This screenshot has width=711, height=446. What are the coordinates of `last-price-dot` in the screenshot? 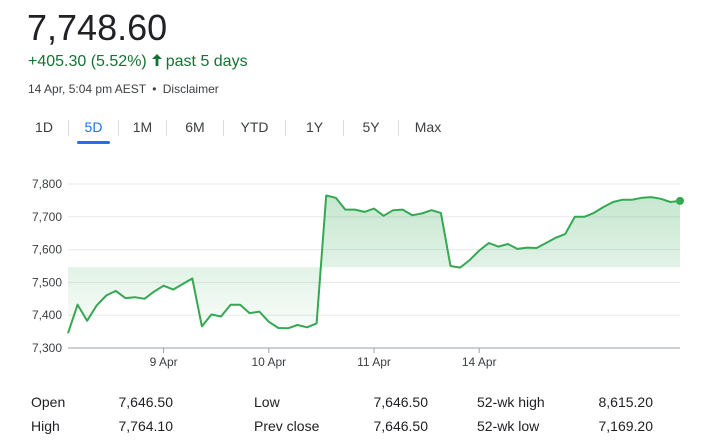 It's located at (680, 200).